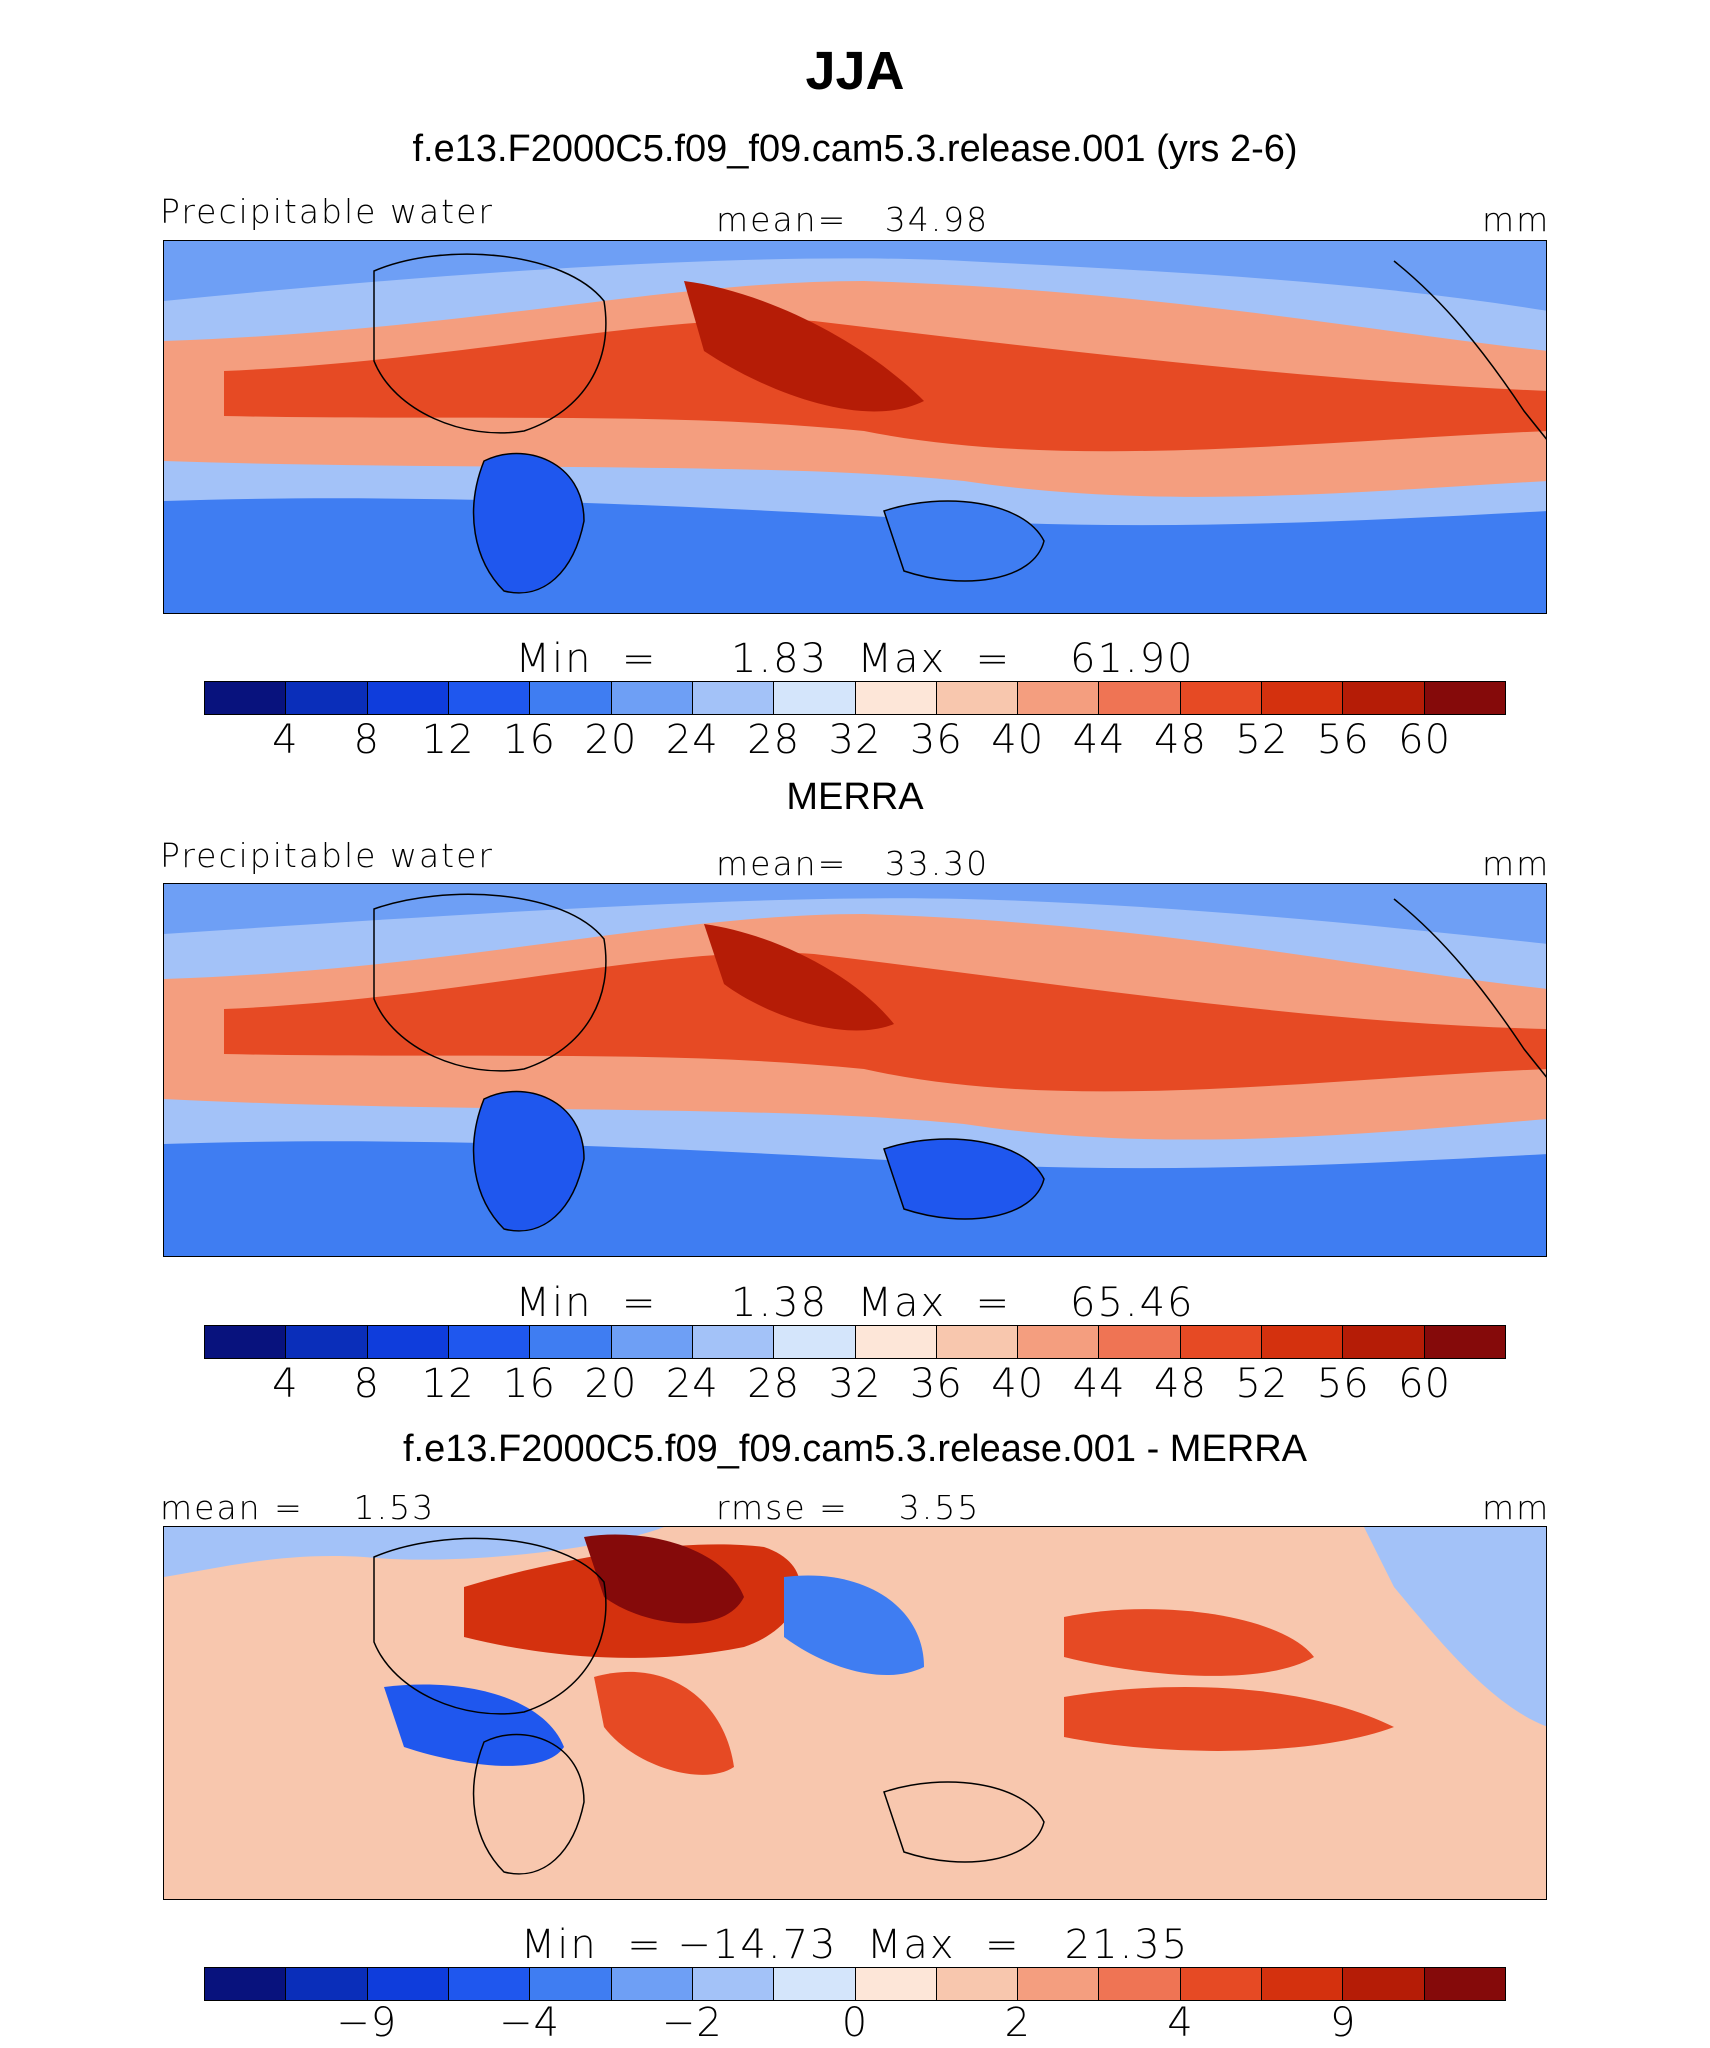  Describe the element at coordinates (1262, 1384) in the screenshot. I see `colorbar-2-tick-label: 52` at that location.